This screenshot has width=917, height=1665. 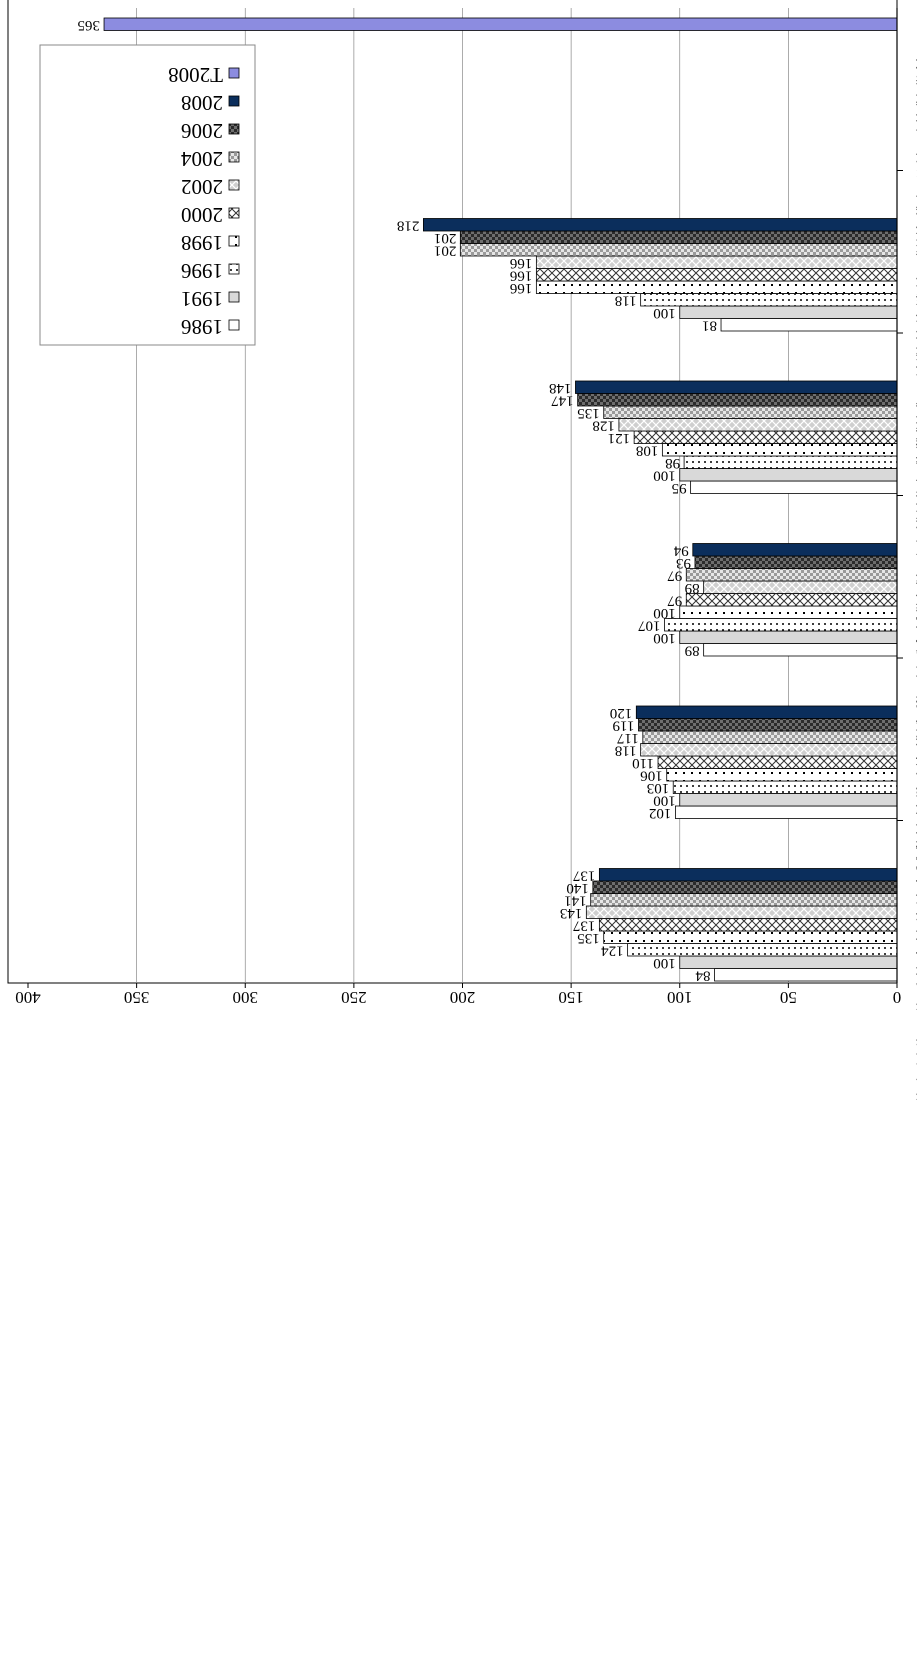 I want to click on legend-label: 2008, so click(x=202, y=103).